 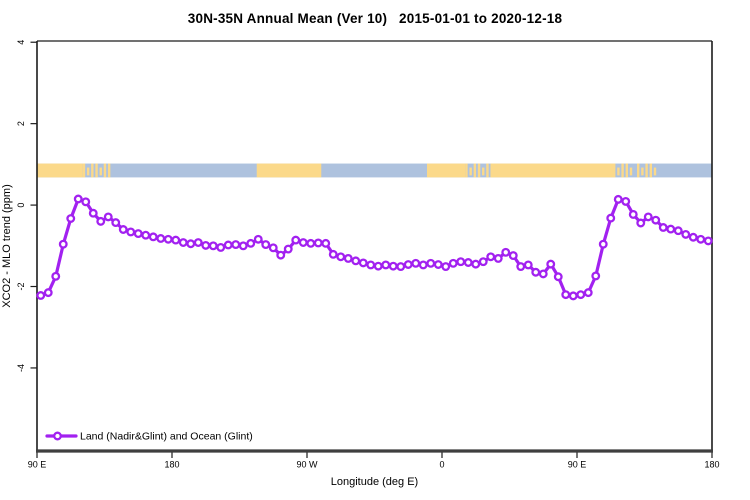 I want to click on x-axis-title: Longitude (deg E), so click(x=374, y=482).